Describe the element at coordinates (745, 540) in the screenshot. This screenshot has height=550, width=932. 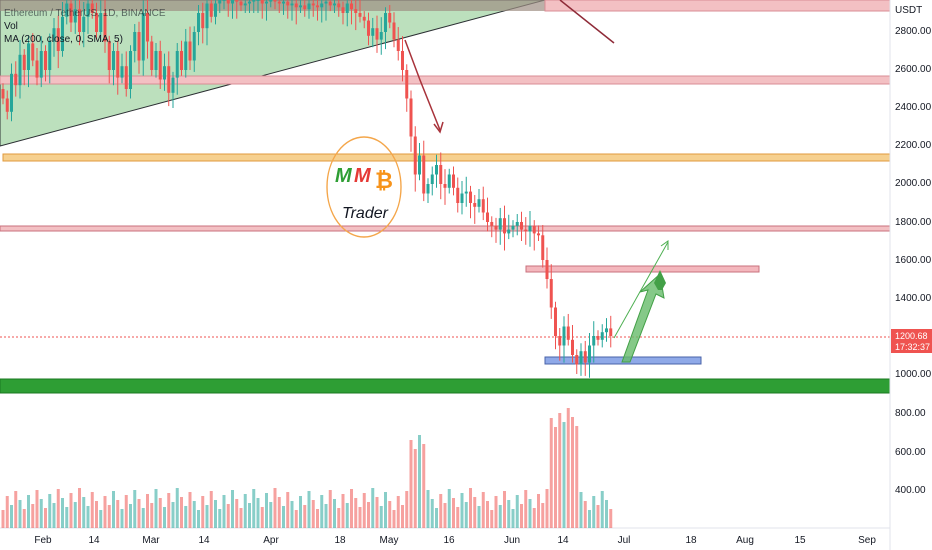
I see `time-tick-label: Aug` at that location.